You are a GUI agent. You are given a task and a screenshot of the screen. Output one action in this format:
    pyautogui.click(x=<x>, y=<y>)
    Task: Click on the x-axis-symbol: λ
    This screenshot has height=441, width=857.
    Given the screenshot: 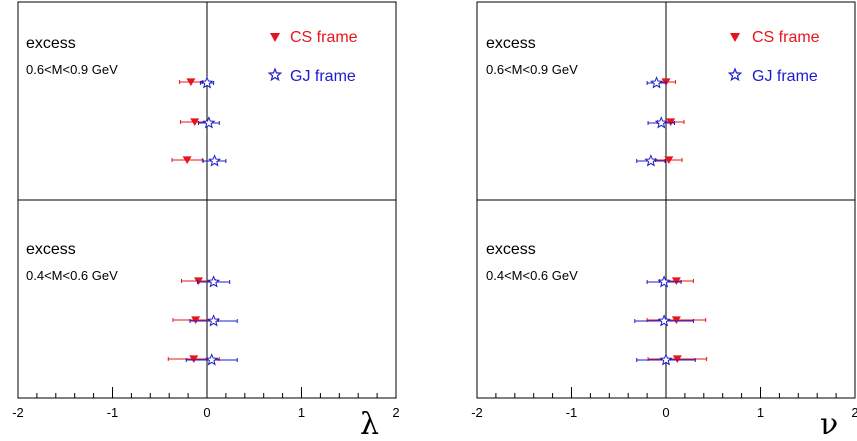 What is the action you would take?
    pyautogui.click(x=369, y=424)
    